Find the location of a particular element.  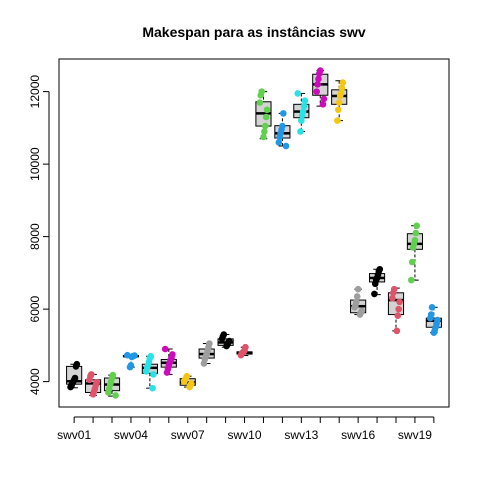

x-axis: swv01 swv04 swv07 swv10 swv13 swv16 swv19 is located at coordinates (245, 429).